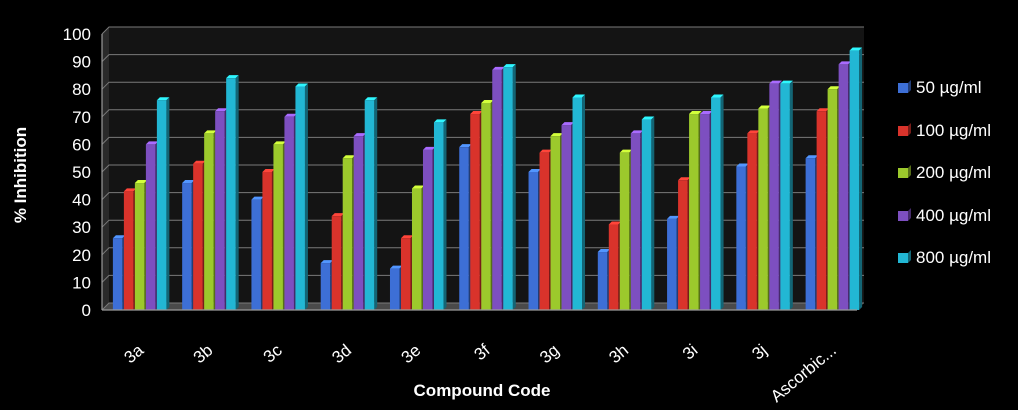  I want to click on x-tick-label: 3e, so click(411, 354).